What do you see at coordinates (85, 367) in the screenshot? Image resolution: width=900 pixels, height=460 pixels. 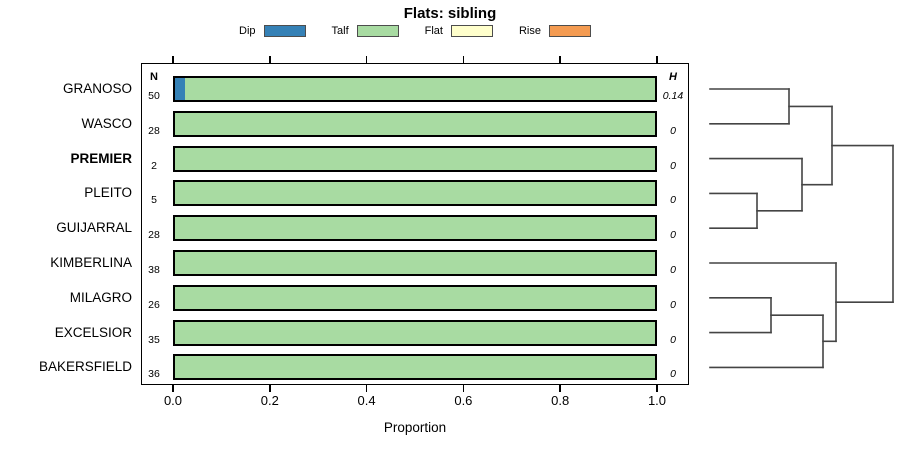 I see `row-label-bakersfield: BAKERSFIELD` at bounding box center [85, 367].